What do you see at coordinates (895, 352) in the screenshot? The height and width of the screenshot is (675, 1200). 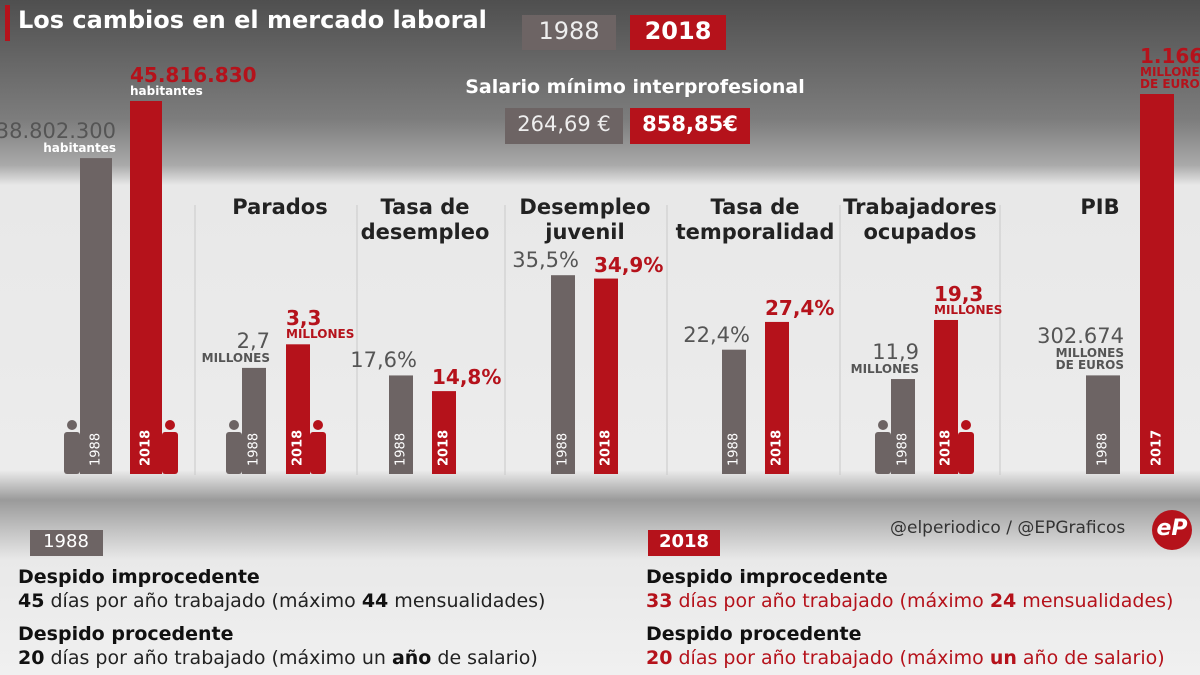 I see `value-label: 11,9` at bounding box center [895, 352].